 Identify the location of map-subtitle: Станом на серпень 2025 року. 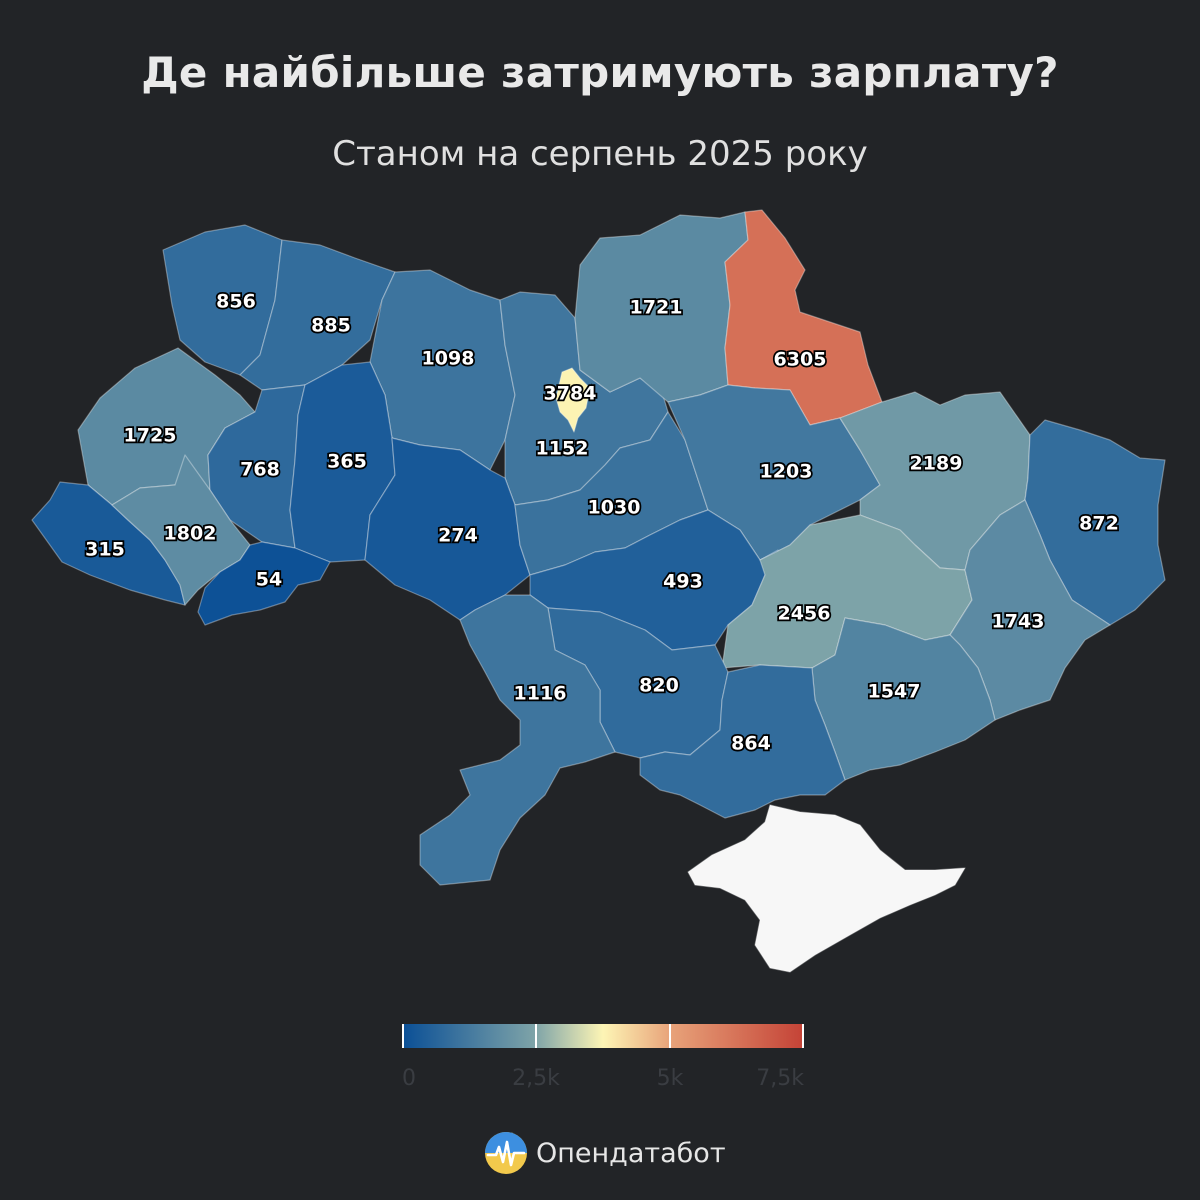
(600, 154).